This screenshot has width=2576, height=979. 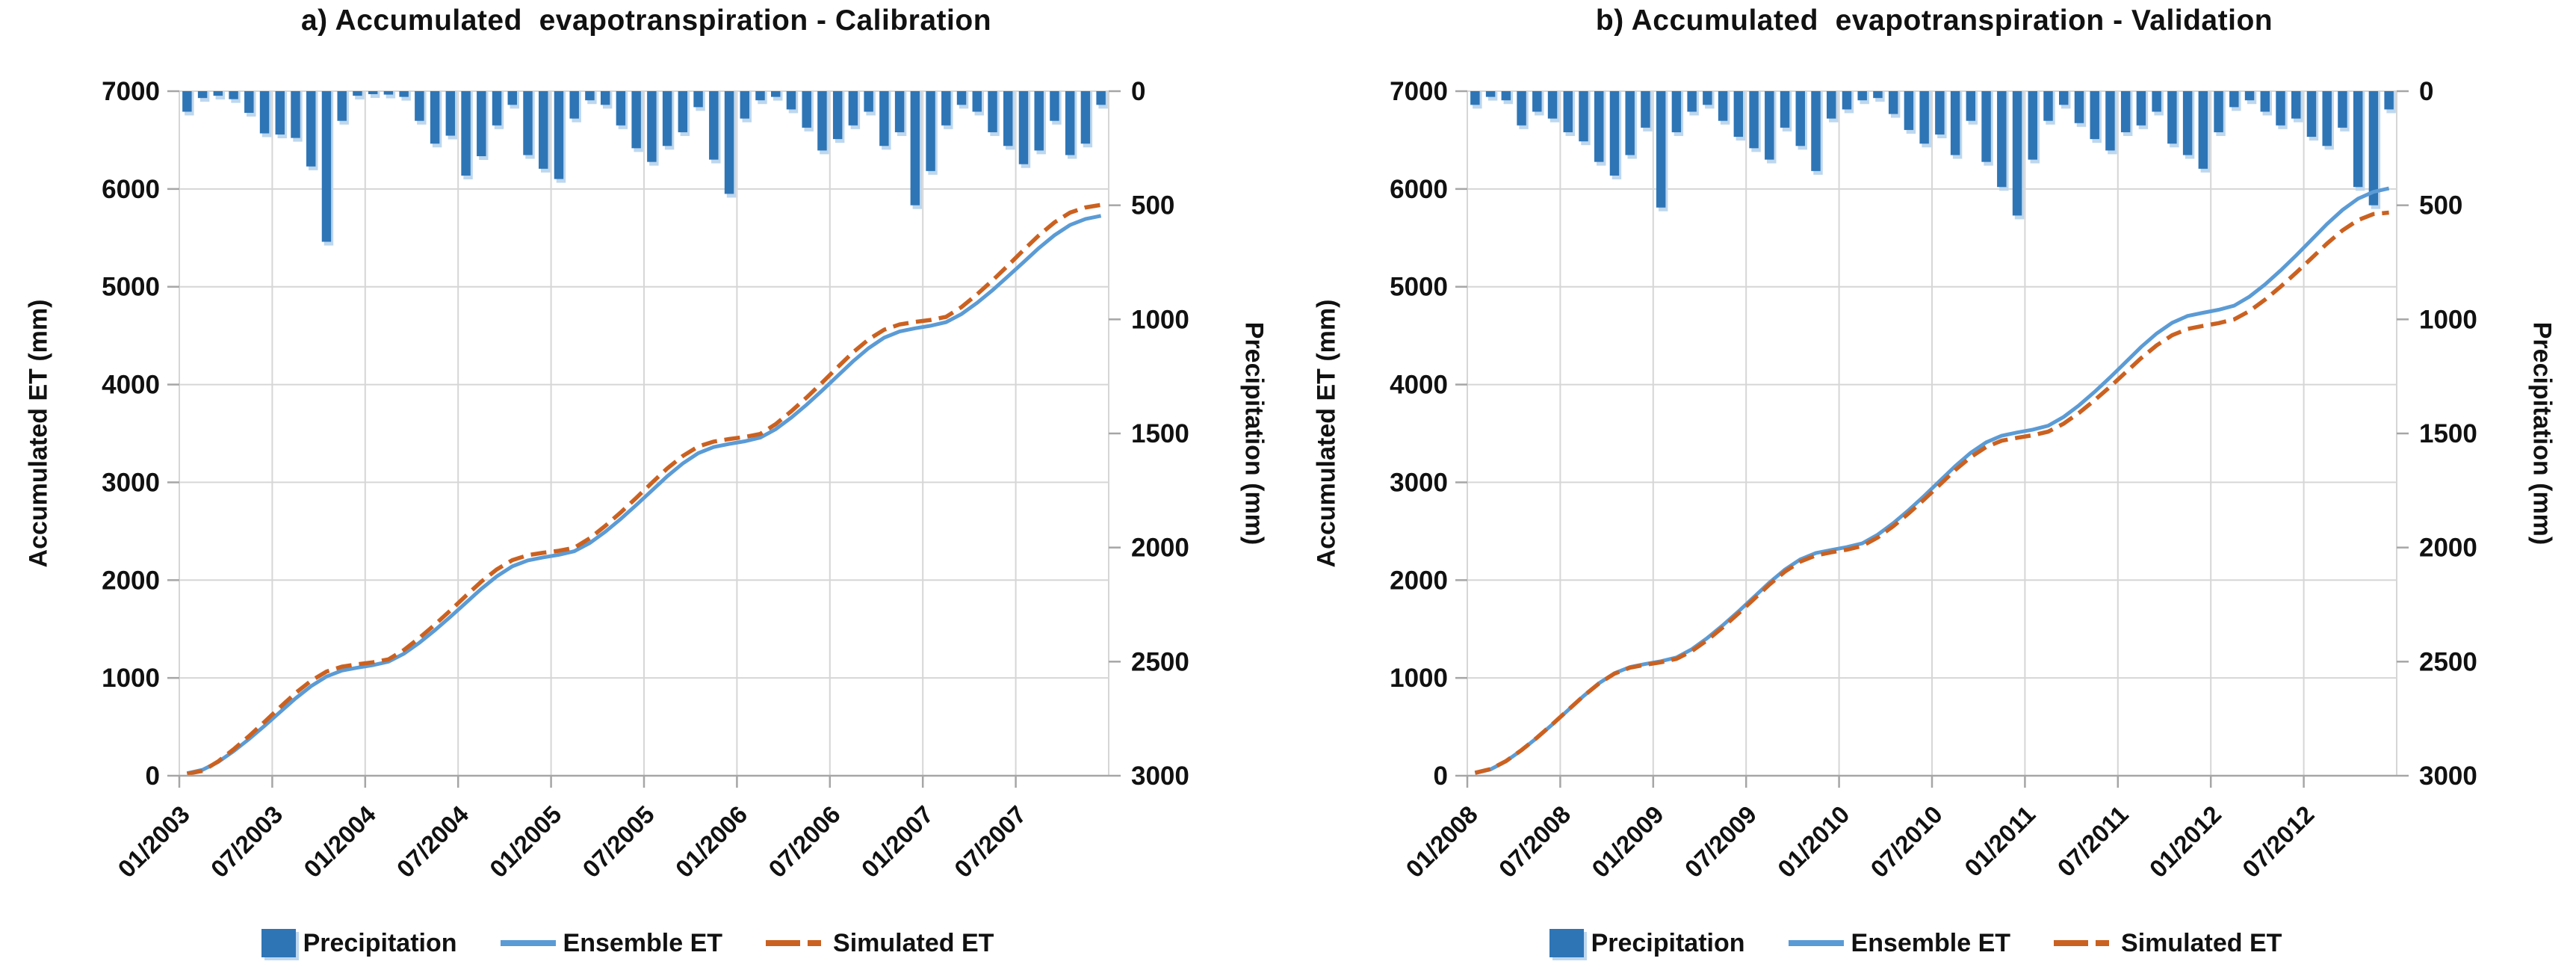 I want to click on svg-text: 07/2005, so click(x=618, y=841).